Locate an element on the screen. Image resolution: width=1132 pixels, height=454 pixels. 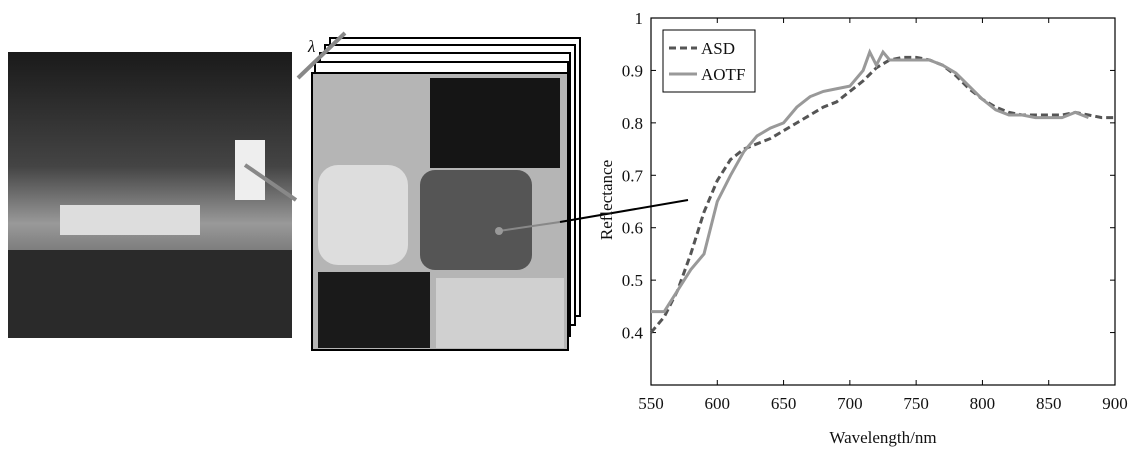
x-tick-label: 800 is located at coordinates (983, 403).